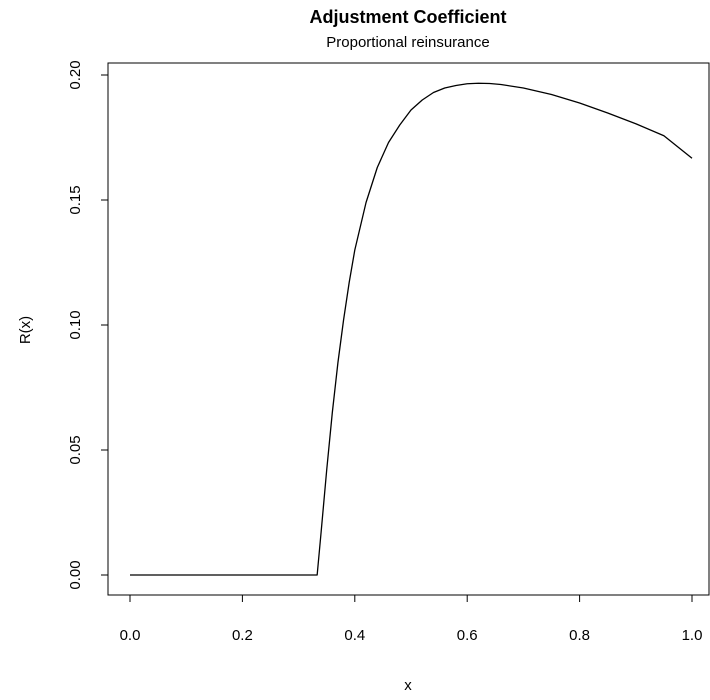  I want to click on x-tick-label: 1.0, so click(692, 635).